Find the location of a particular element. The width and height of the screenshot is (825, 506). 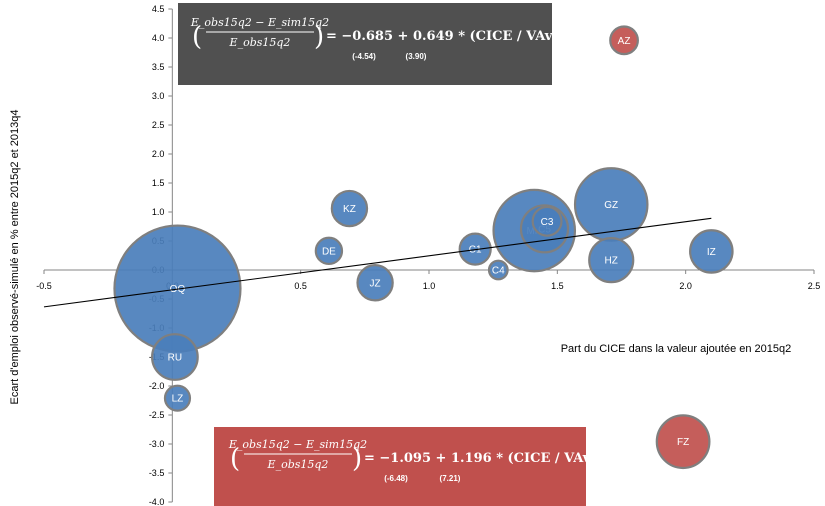

bubble-label: AZ is located at coordinates (624, 41).